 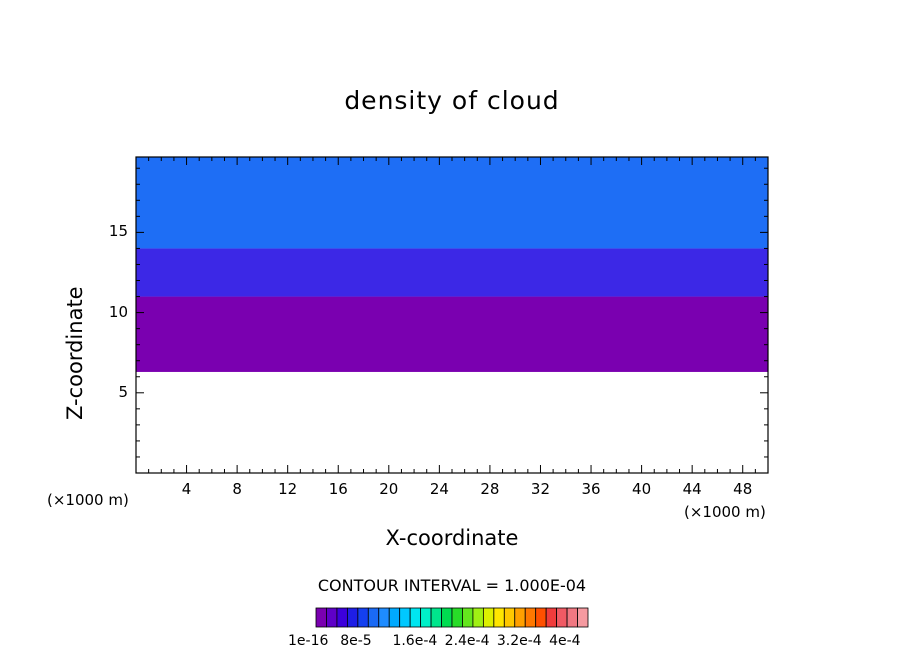 I want to click on colorbar-label: 8e-5, so click(x=356, y=641).